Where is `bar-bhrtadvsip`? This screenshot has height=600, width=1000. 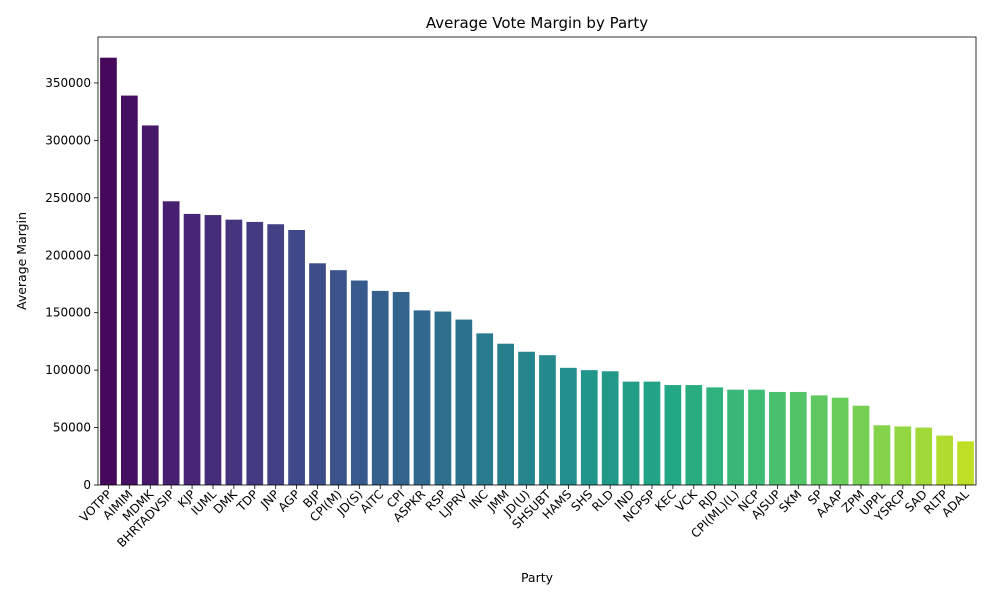
bar-bhrtadvsip is located at coordinates (171, 343).